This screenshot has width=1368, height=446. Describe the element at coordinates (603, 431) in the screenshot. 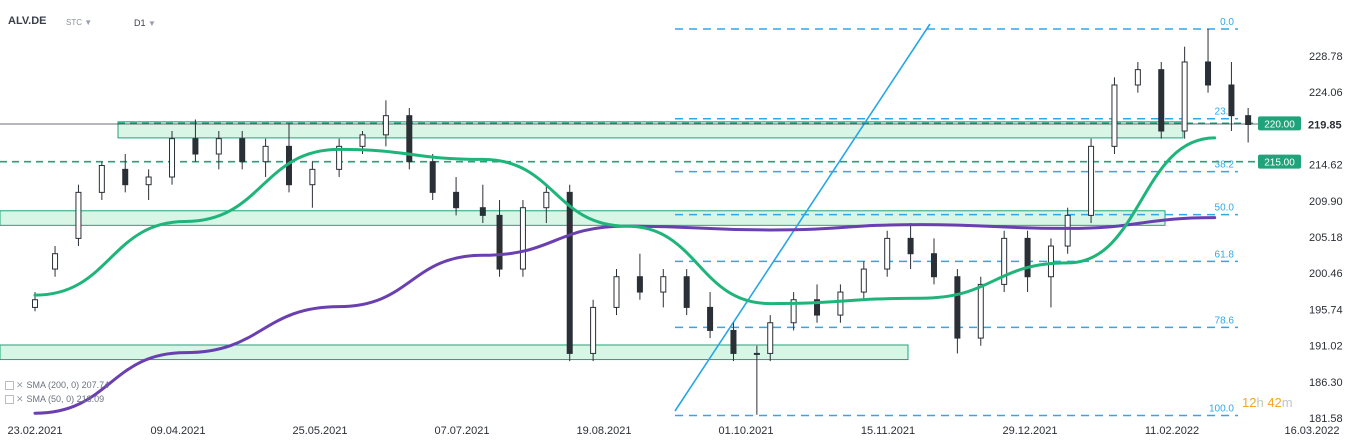

I see `x-tick-label: 19.08.2021` at that location.